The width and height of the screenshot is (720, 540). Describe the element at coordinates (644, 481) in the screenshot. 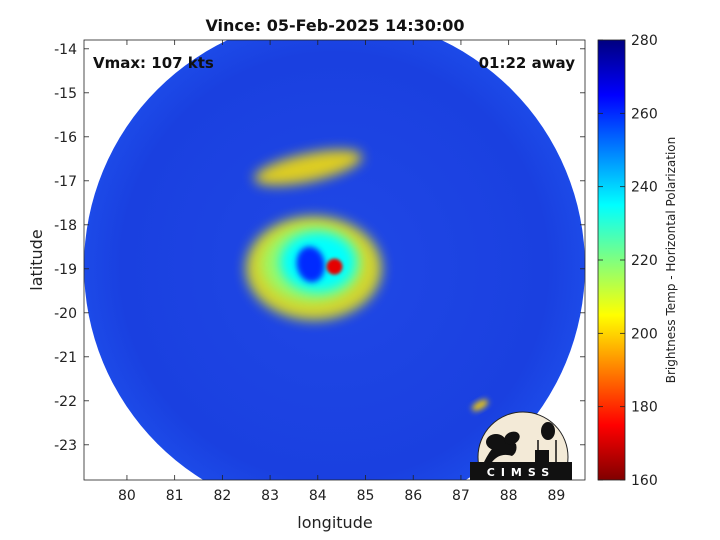

I see `colorbar-tick-label: 160` at that location.